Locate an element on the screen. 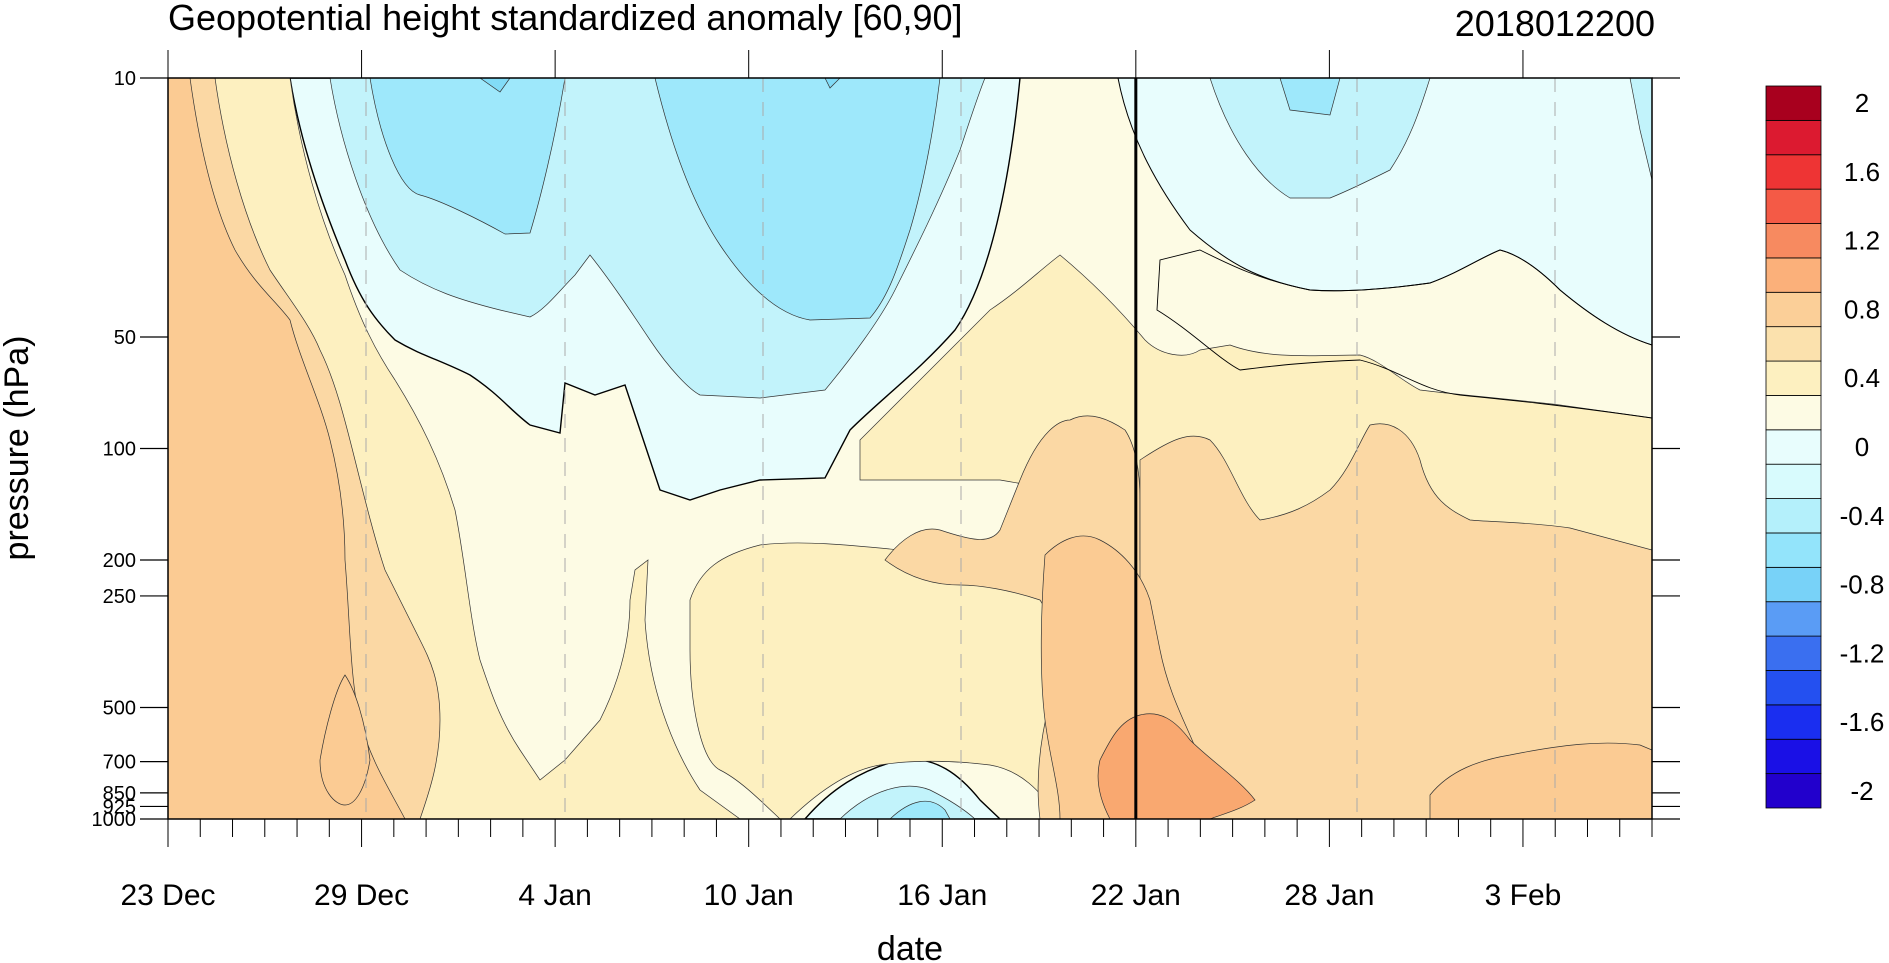  contour-neg-3a is located at coordinates (467, 156).